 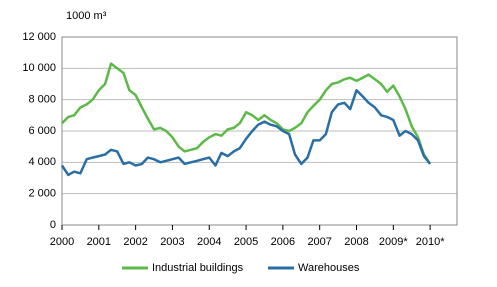 I want to click on x-tick-label: 2000, so click(x=62, y=242).